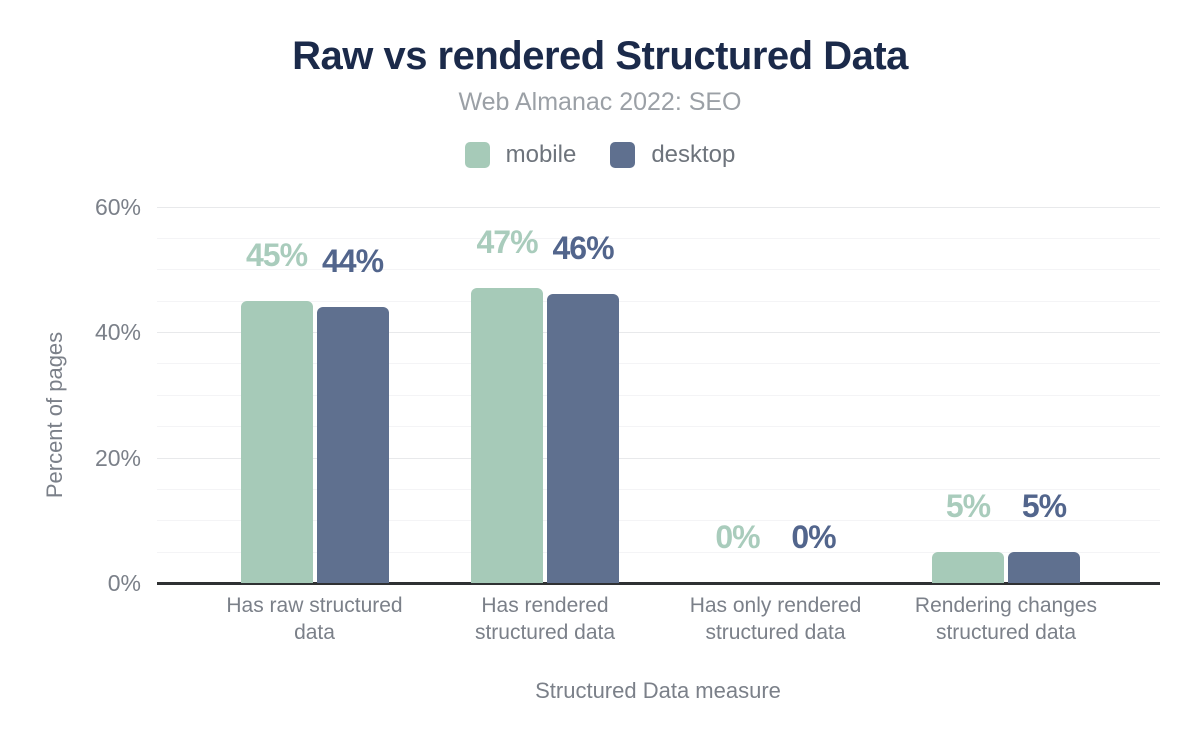 The height and width of the screenshot is (742, 1200). I want to click on y-tick-label-0: 0%, so click(124, 583).